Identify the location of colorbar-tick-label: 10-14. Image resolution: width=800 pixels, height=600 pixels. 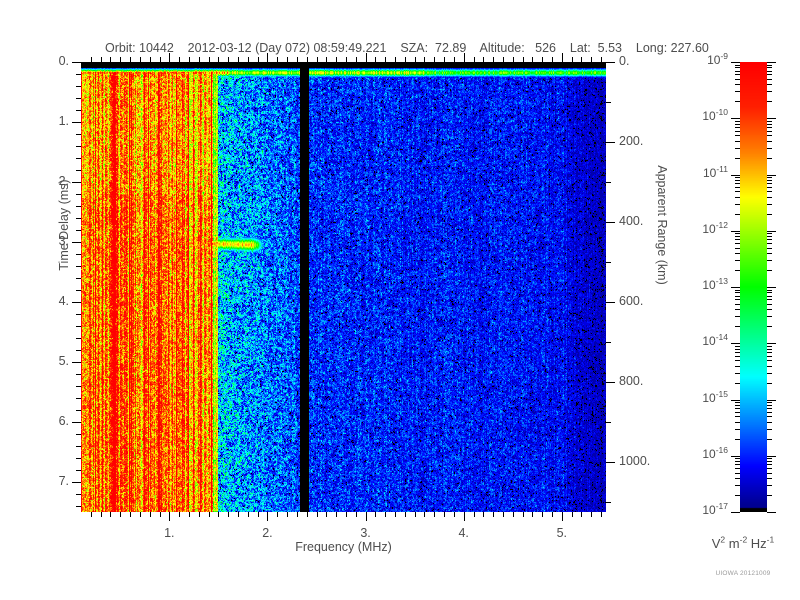
(715, 340).